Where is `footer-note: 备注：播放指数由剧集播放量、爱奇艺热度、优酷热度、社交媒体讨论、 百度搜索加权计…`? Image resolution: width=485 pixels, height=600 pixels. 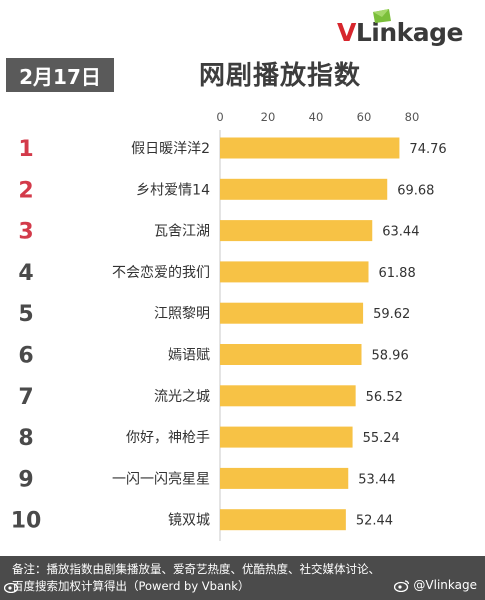 footer-note: 备注：播放指数由剧集播放量、爱奇艺热度、优酷热度、社交媒体讨论、 百度搜索加权计… is located at coordinates (242, 578).